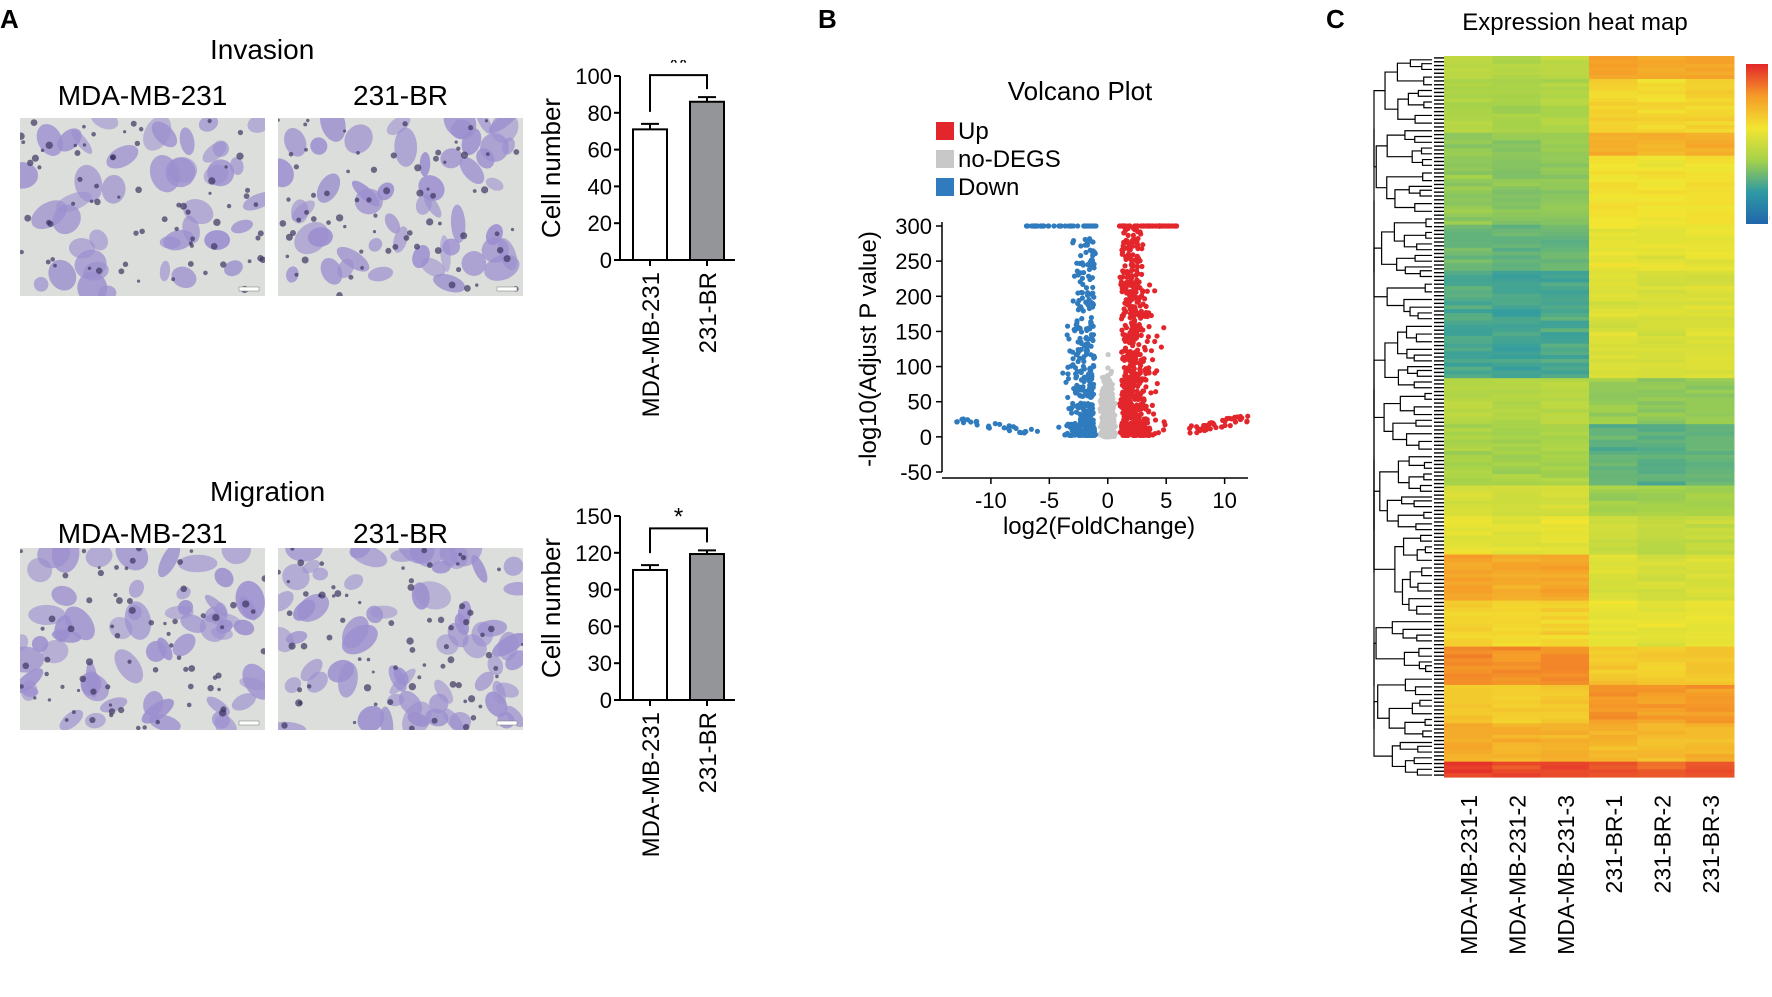 The width and height of the screenshot is (1772, 997). I want to click on colorbar-tick-label: 0, so click(1769, 218).